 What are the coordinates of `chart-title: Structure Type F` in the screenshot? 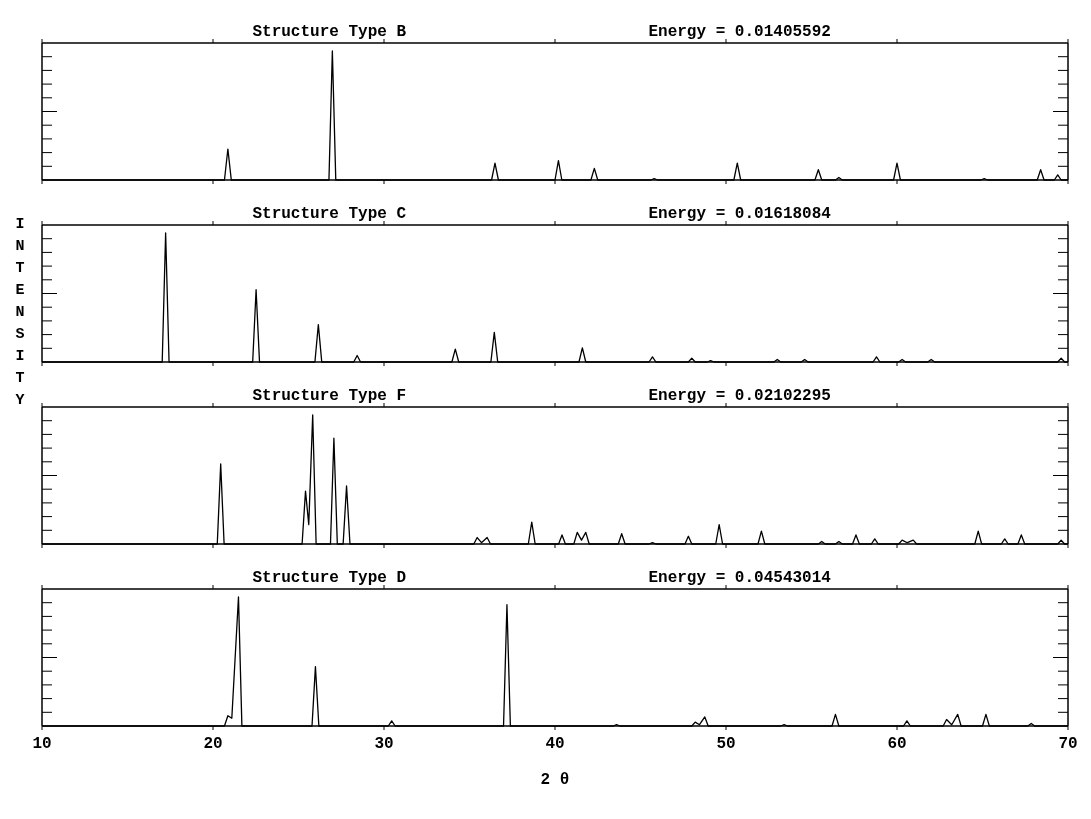 It's located at (329, 396).